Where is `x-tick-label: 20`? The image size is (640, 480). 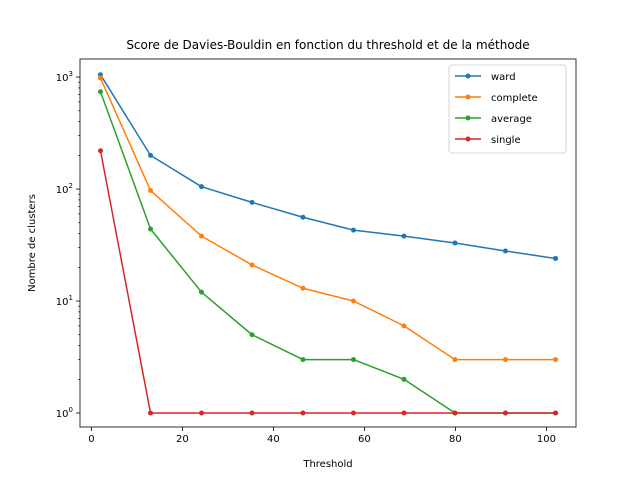
x-tick-label: 20 is located at coordinates (182, 439).